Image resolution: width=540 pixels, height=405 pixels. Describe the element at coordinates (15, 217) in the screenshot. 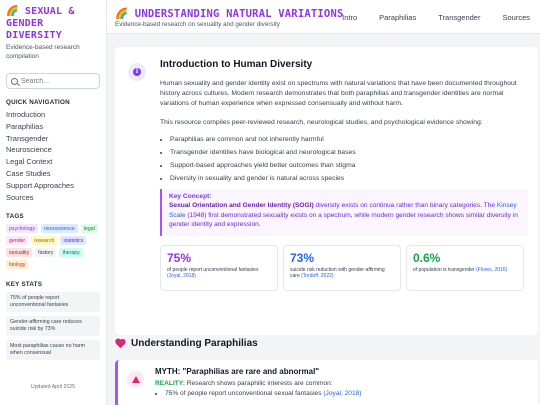

I see `tags-heading: TAGS` at that location.